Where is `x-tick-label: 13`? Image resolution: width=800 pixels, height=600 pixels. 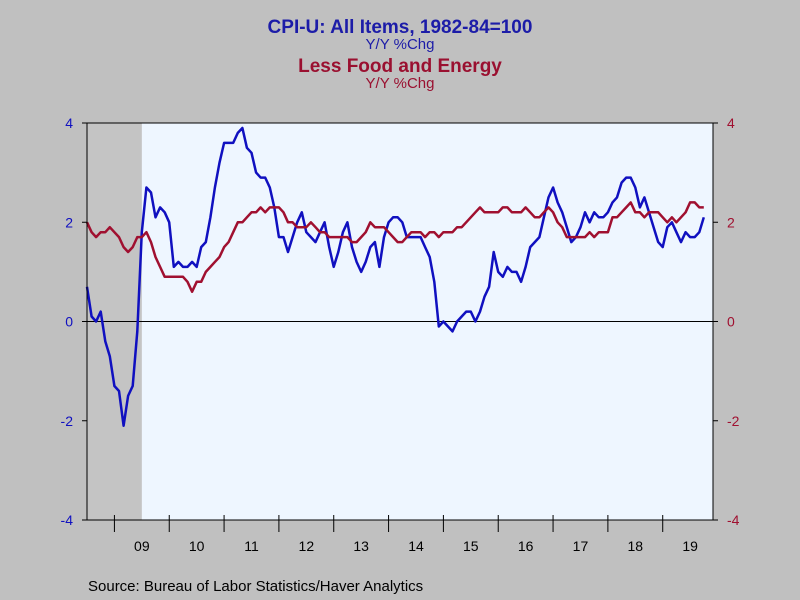
x-tick-label: 13 is located at coordinates (361, 546).